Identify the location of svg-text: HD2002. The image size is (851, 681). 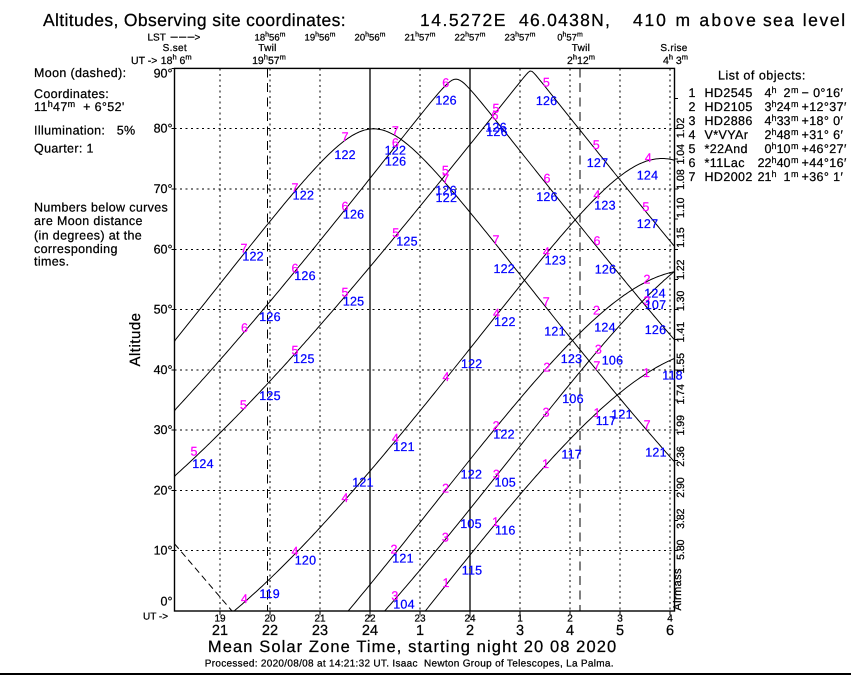
(729, 177).